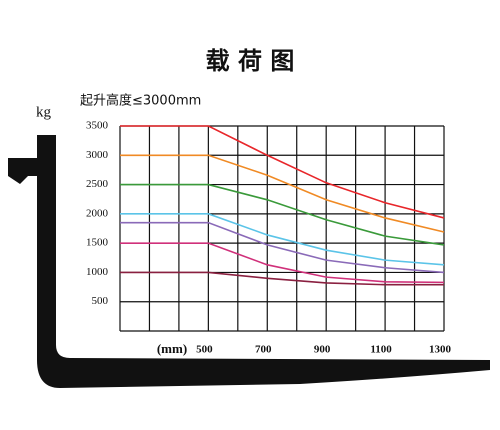  Describe the element at coordinates (97, 272) in the screenshot. I see `y-tick-label: 1000` at that location.